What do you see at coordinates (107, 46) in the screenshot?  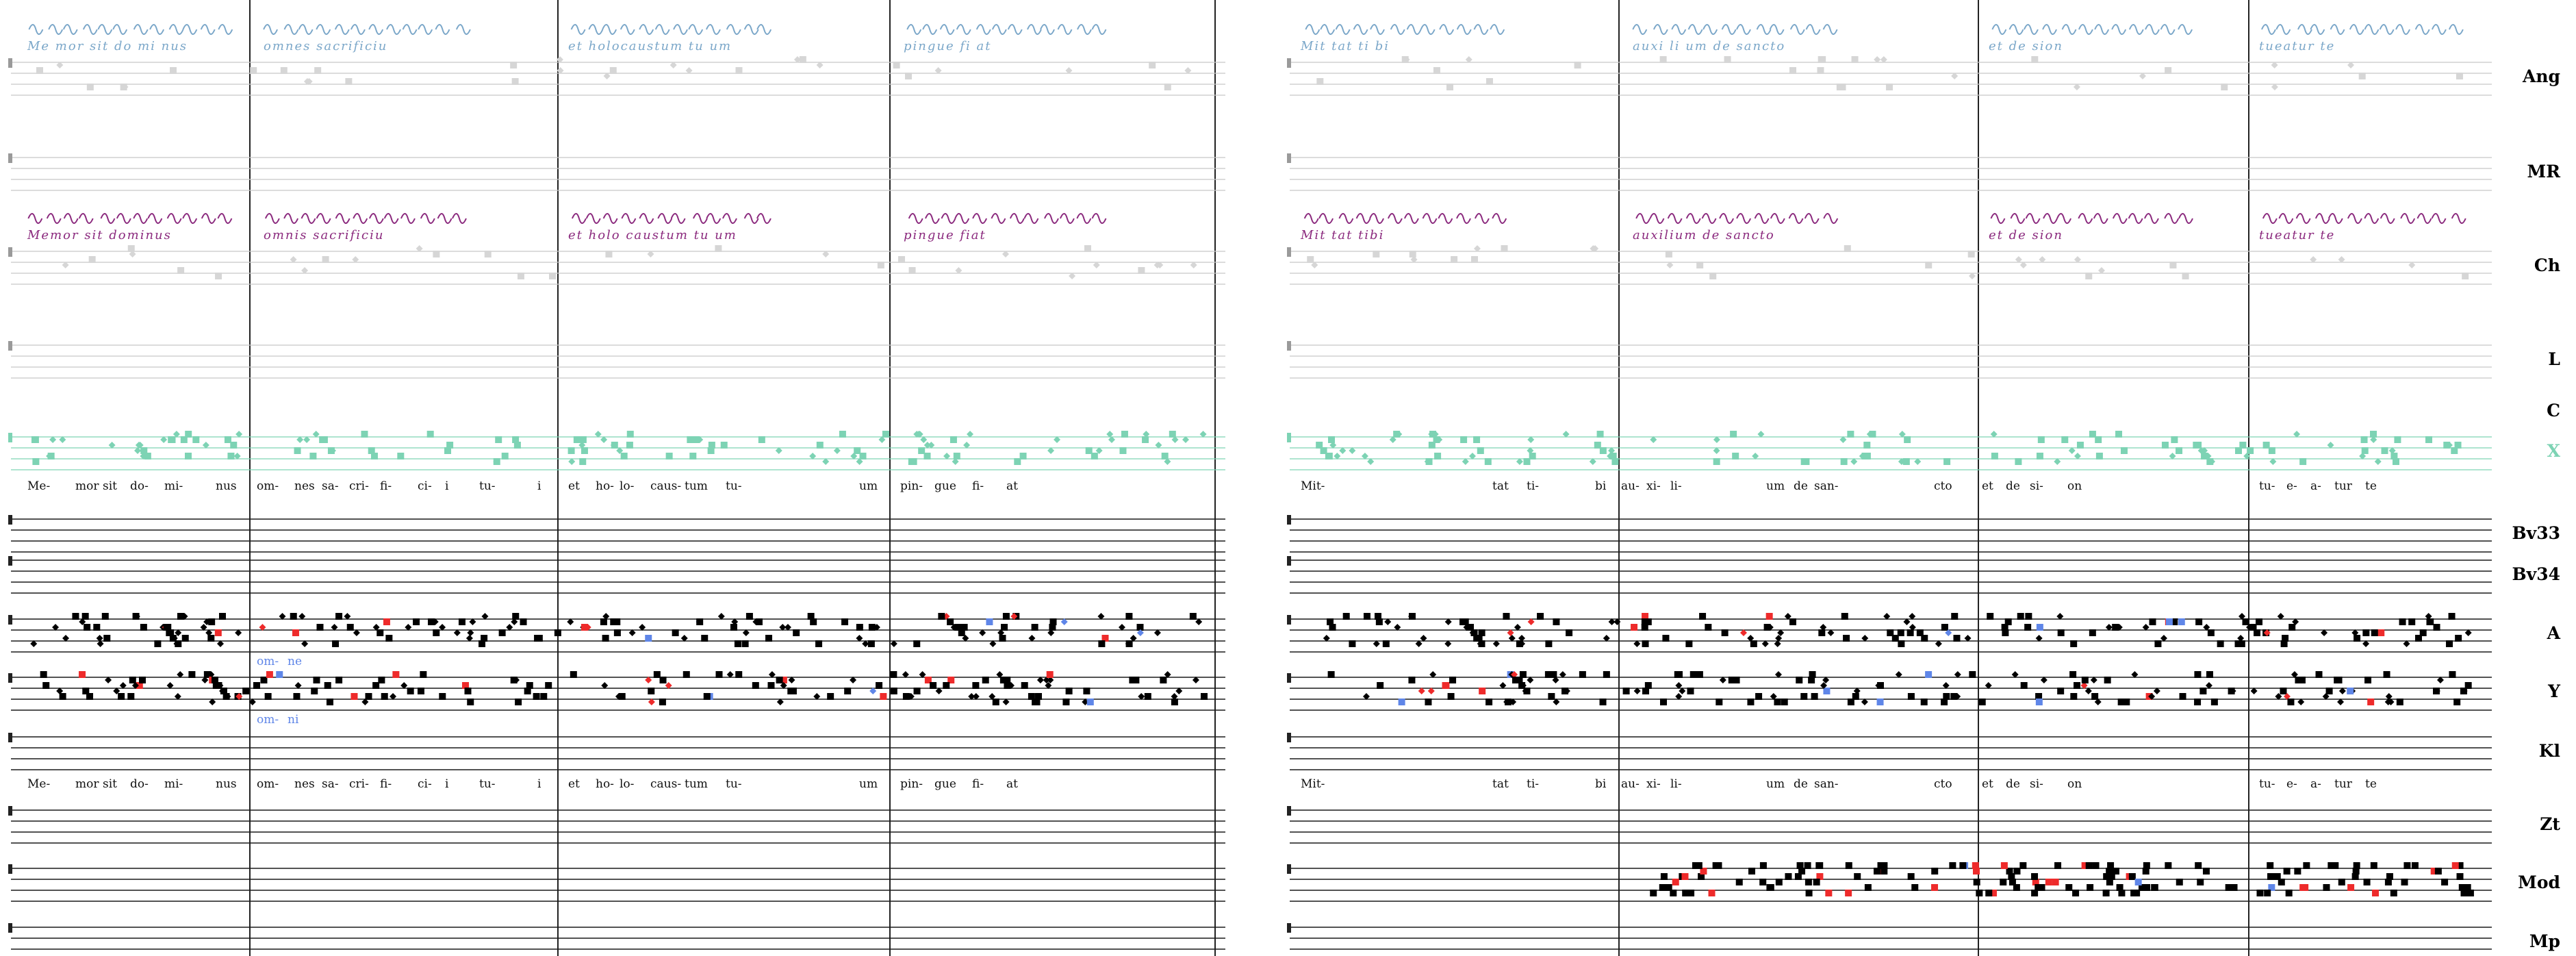 I see `manuscript-text-ang: Me mor sit do mi nus` at bounding box center [107, 46].